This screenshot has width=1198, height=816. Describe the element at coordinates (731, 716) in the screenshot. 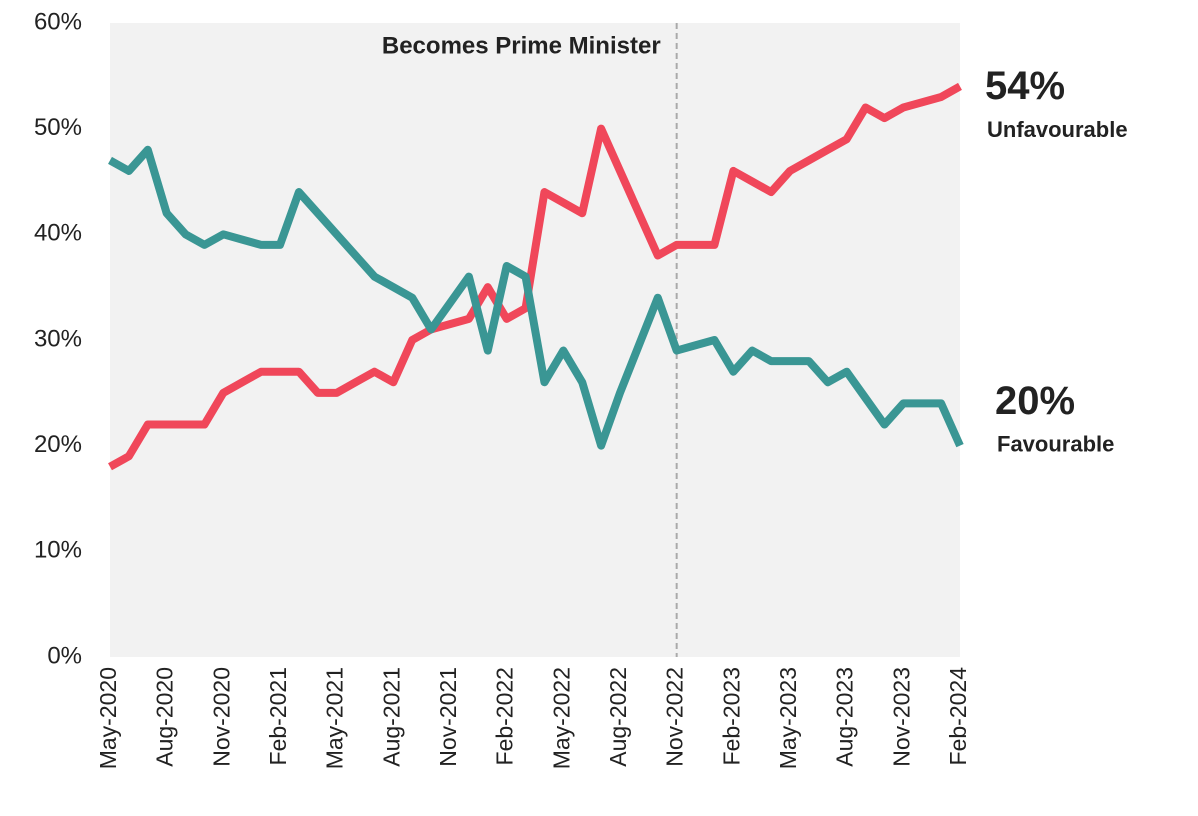

I see `x-tick-label: Feb-2023` at that location.